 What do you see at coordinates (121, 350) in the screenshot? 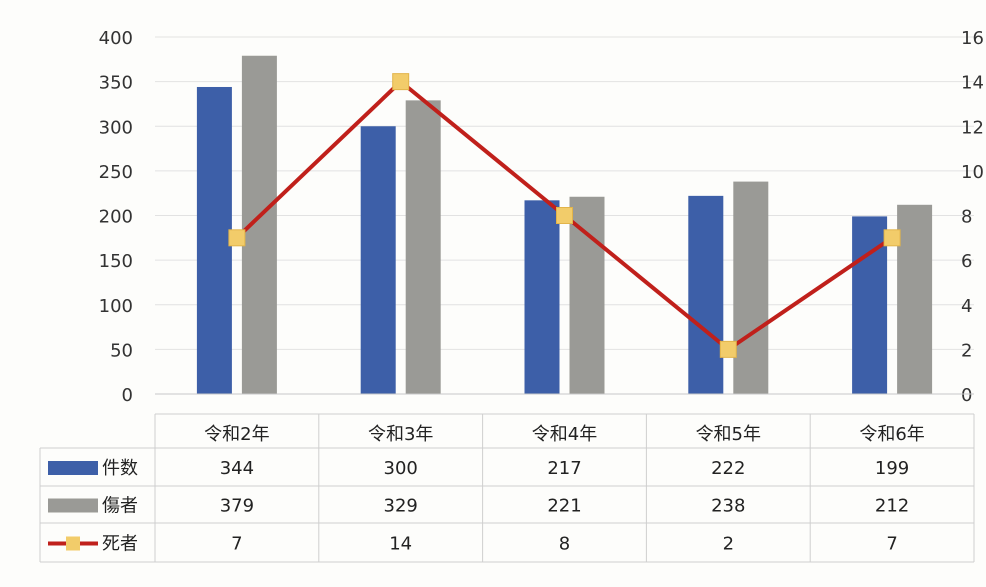
I see `left-tick-label: 50` at bounding box center [121, 350].